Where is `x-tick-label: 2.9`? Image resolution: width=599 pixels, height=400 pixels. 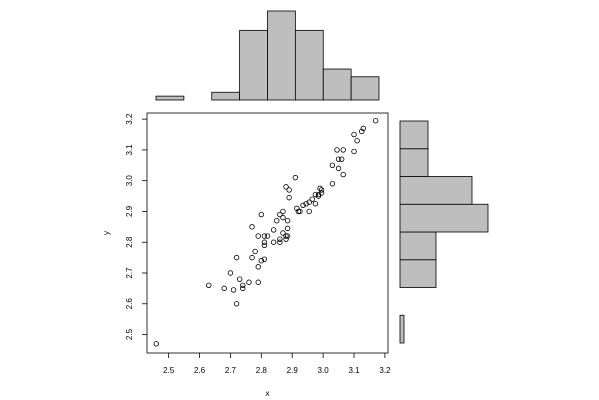 x-tick-label: 2.9 is located at coordinates (293, 370).